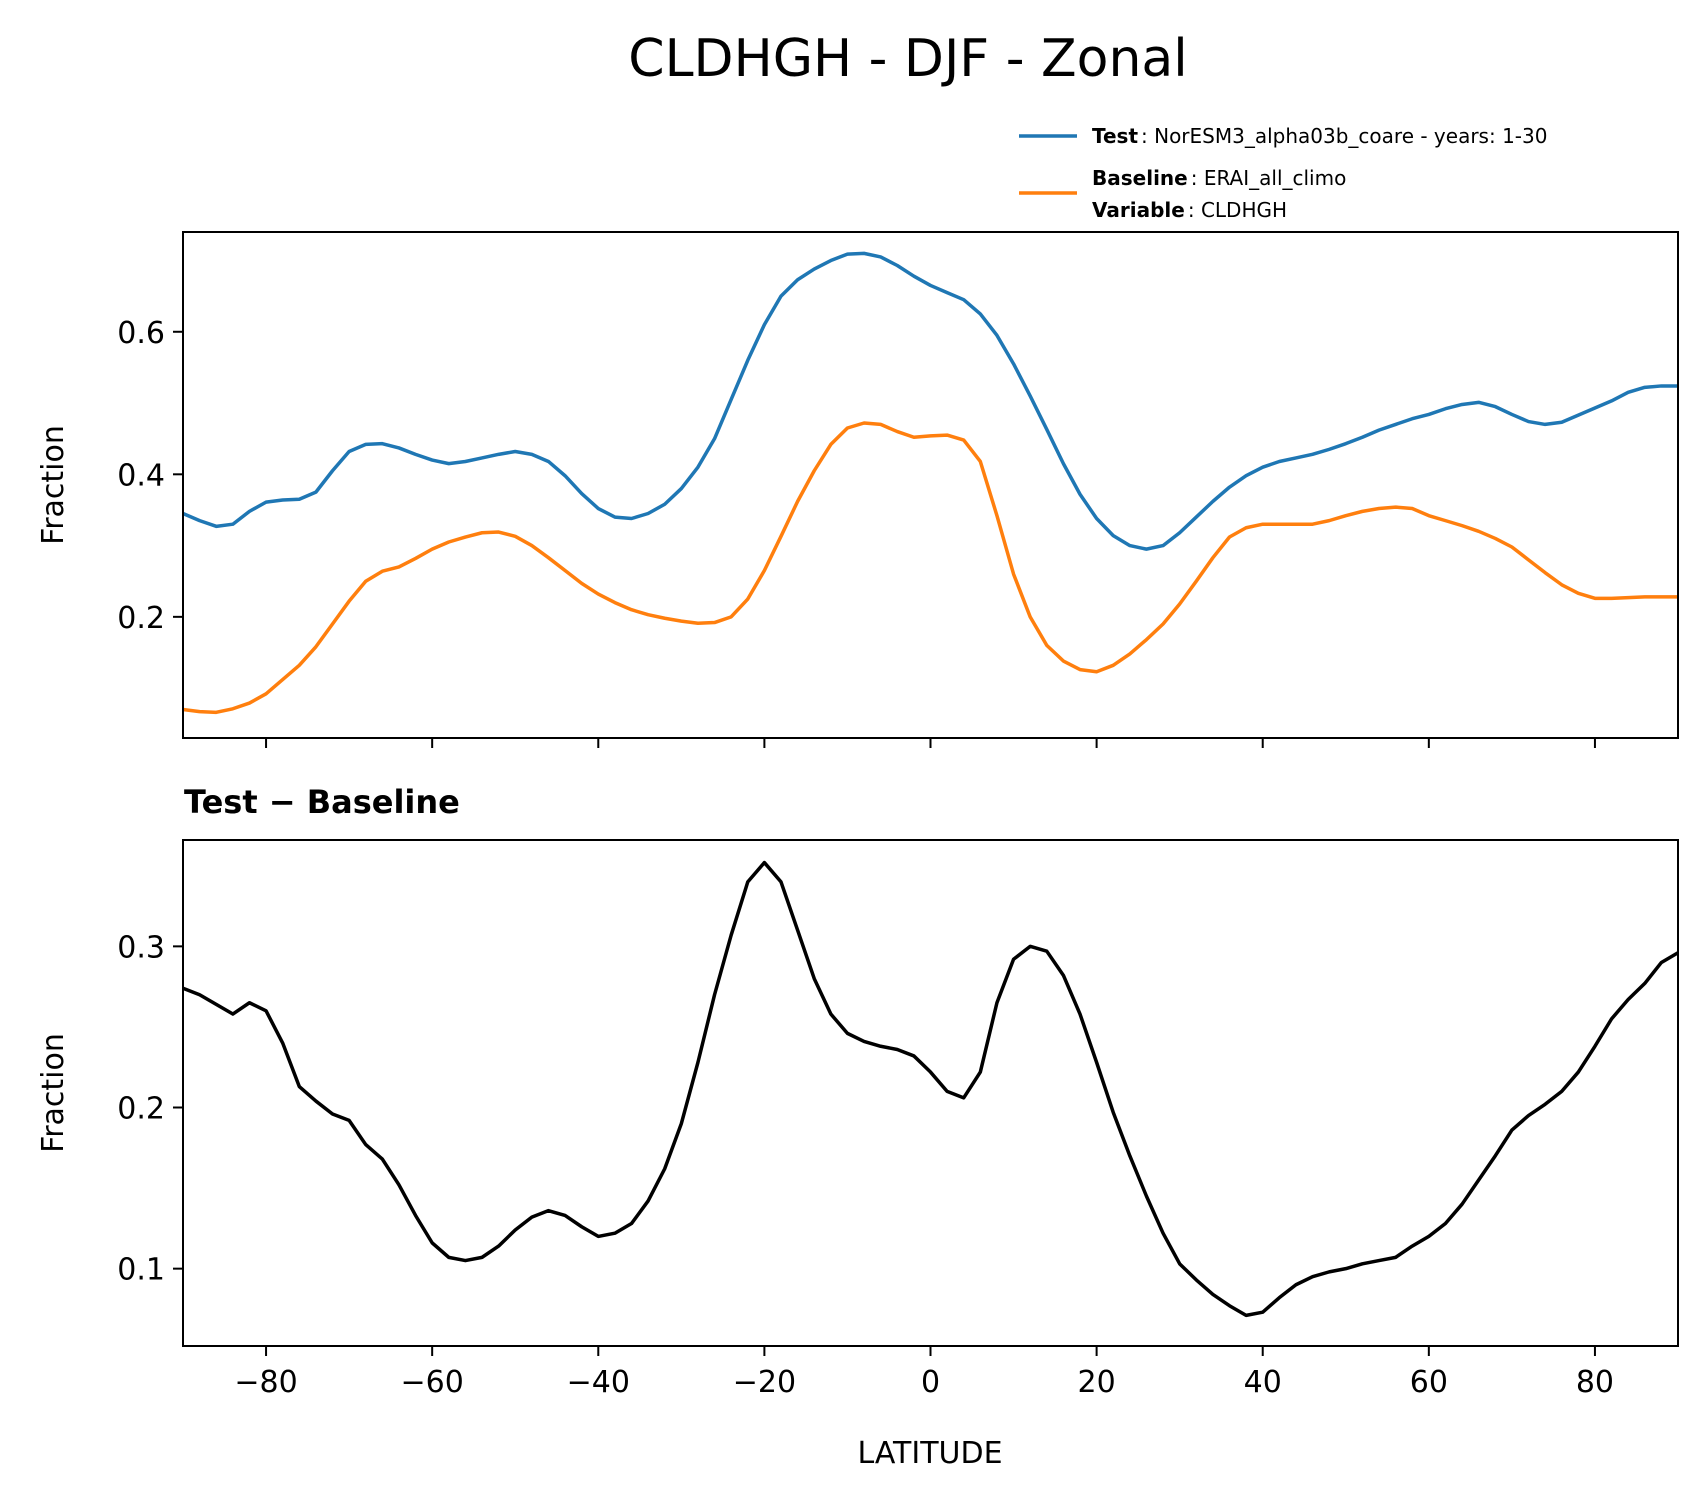 This screenshot has height=1501, width=1700. Describe the element at coordinates (141, 333) in the screenshot. I see `top-y-tick-label: 0.6` at that location.